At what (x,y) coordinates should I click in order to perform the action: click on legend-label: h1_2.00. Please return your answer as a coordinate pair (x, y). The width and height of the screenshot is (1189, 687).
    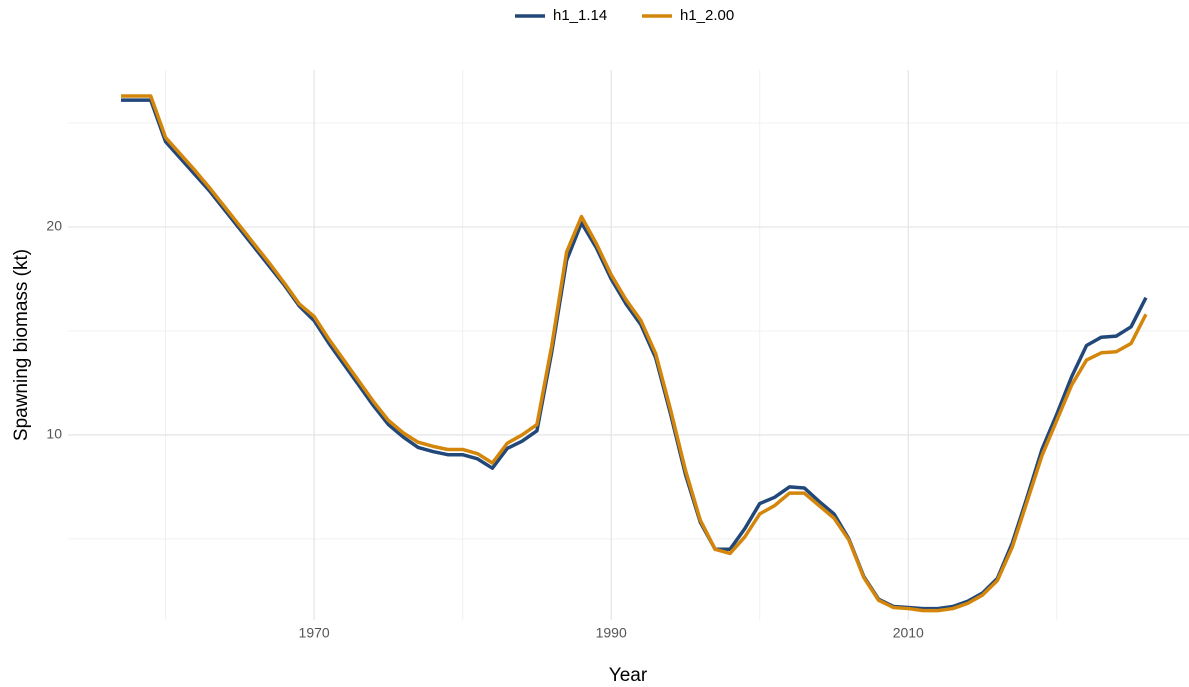
    Looking at the image, I should click on (707, 15).